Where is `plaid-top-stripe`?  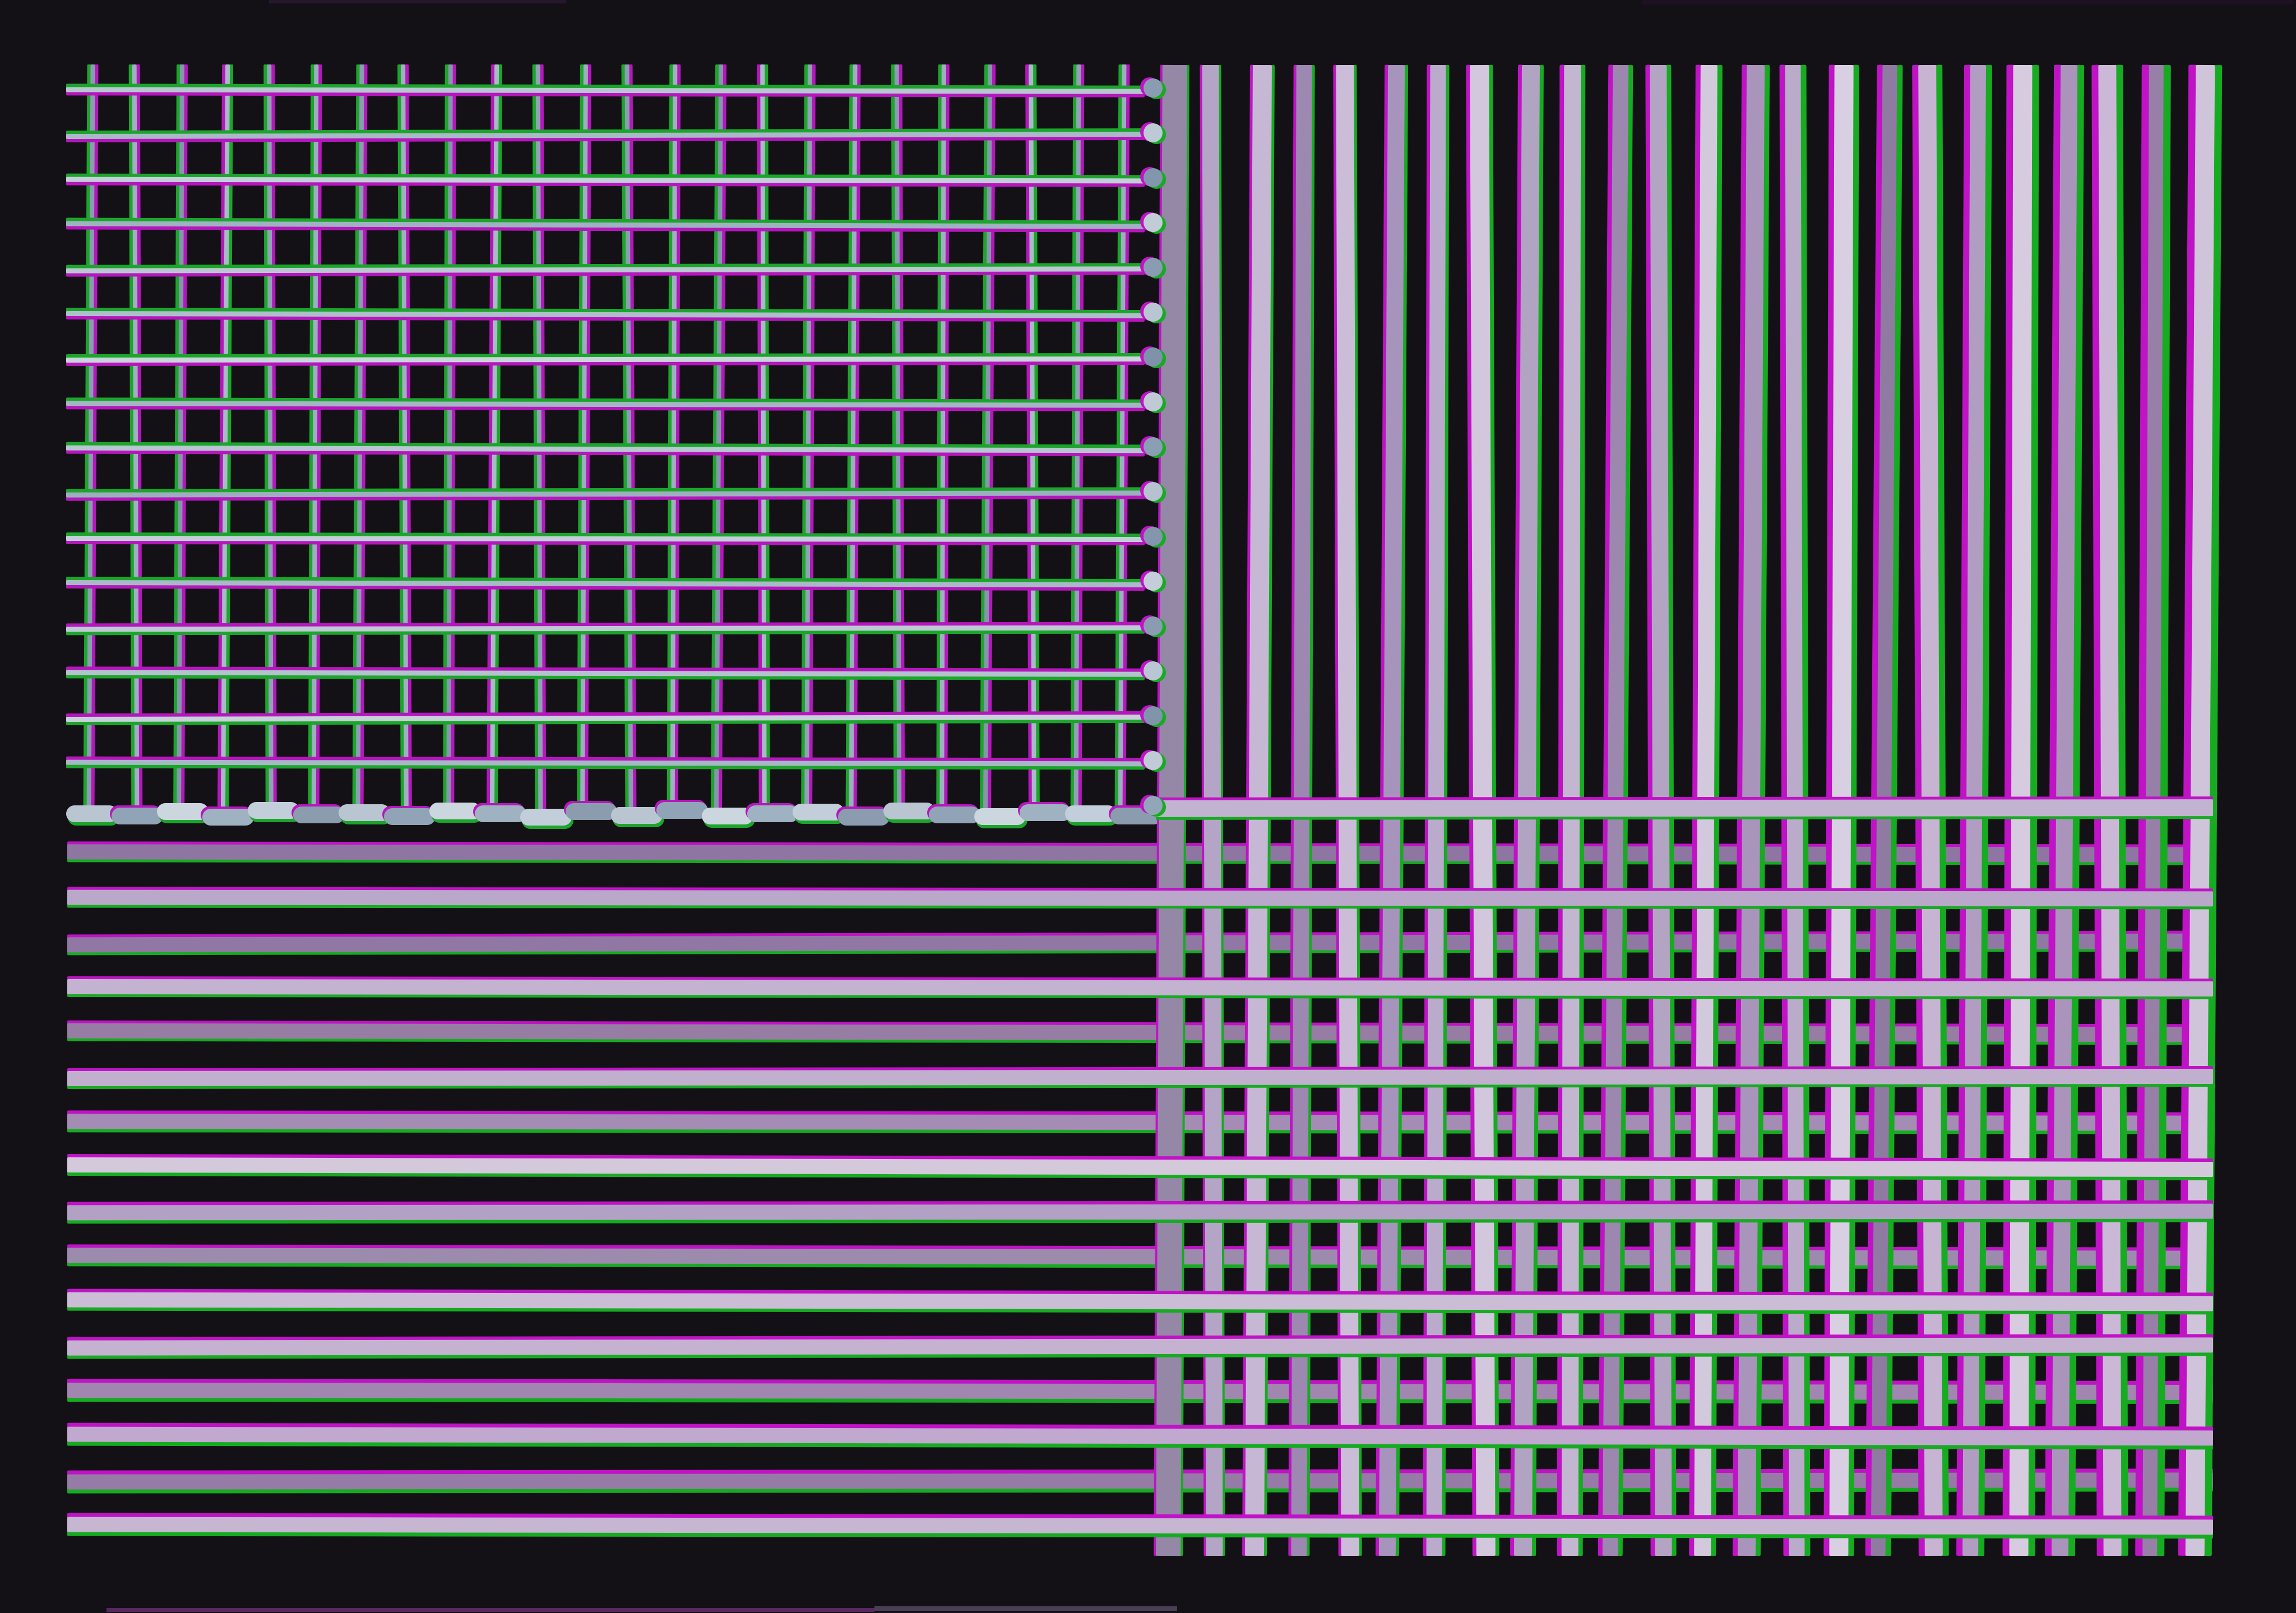
plaid-top-stripe is located at coordinates (1684, 808).